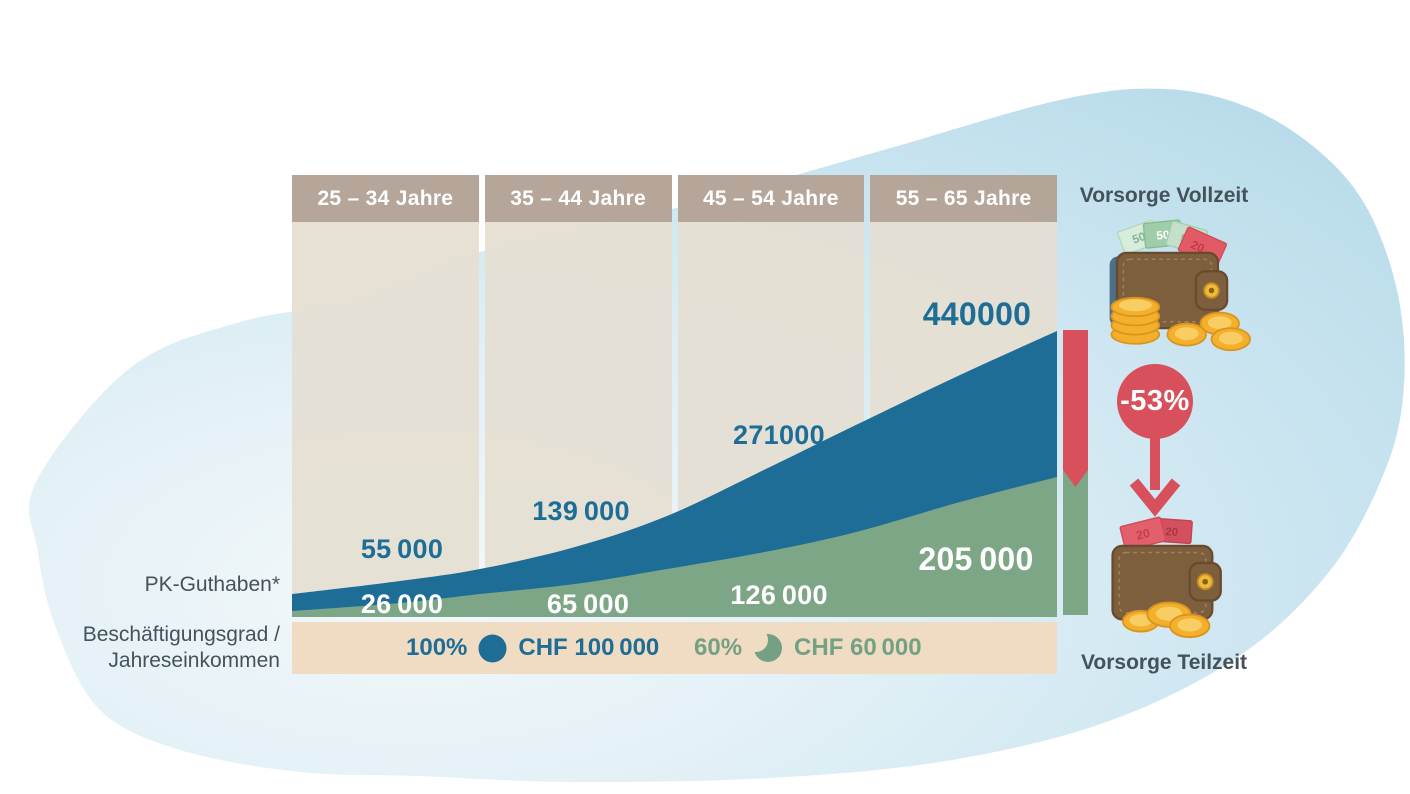 This screenshot has width=1410, height=794. What do you see at coordinates (718, 647) in the screenshot?
I see `legend-percent-part: 60%` at bounding box center [718, 647].